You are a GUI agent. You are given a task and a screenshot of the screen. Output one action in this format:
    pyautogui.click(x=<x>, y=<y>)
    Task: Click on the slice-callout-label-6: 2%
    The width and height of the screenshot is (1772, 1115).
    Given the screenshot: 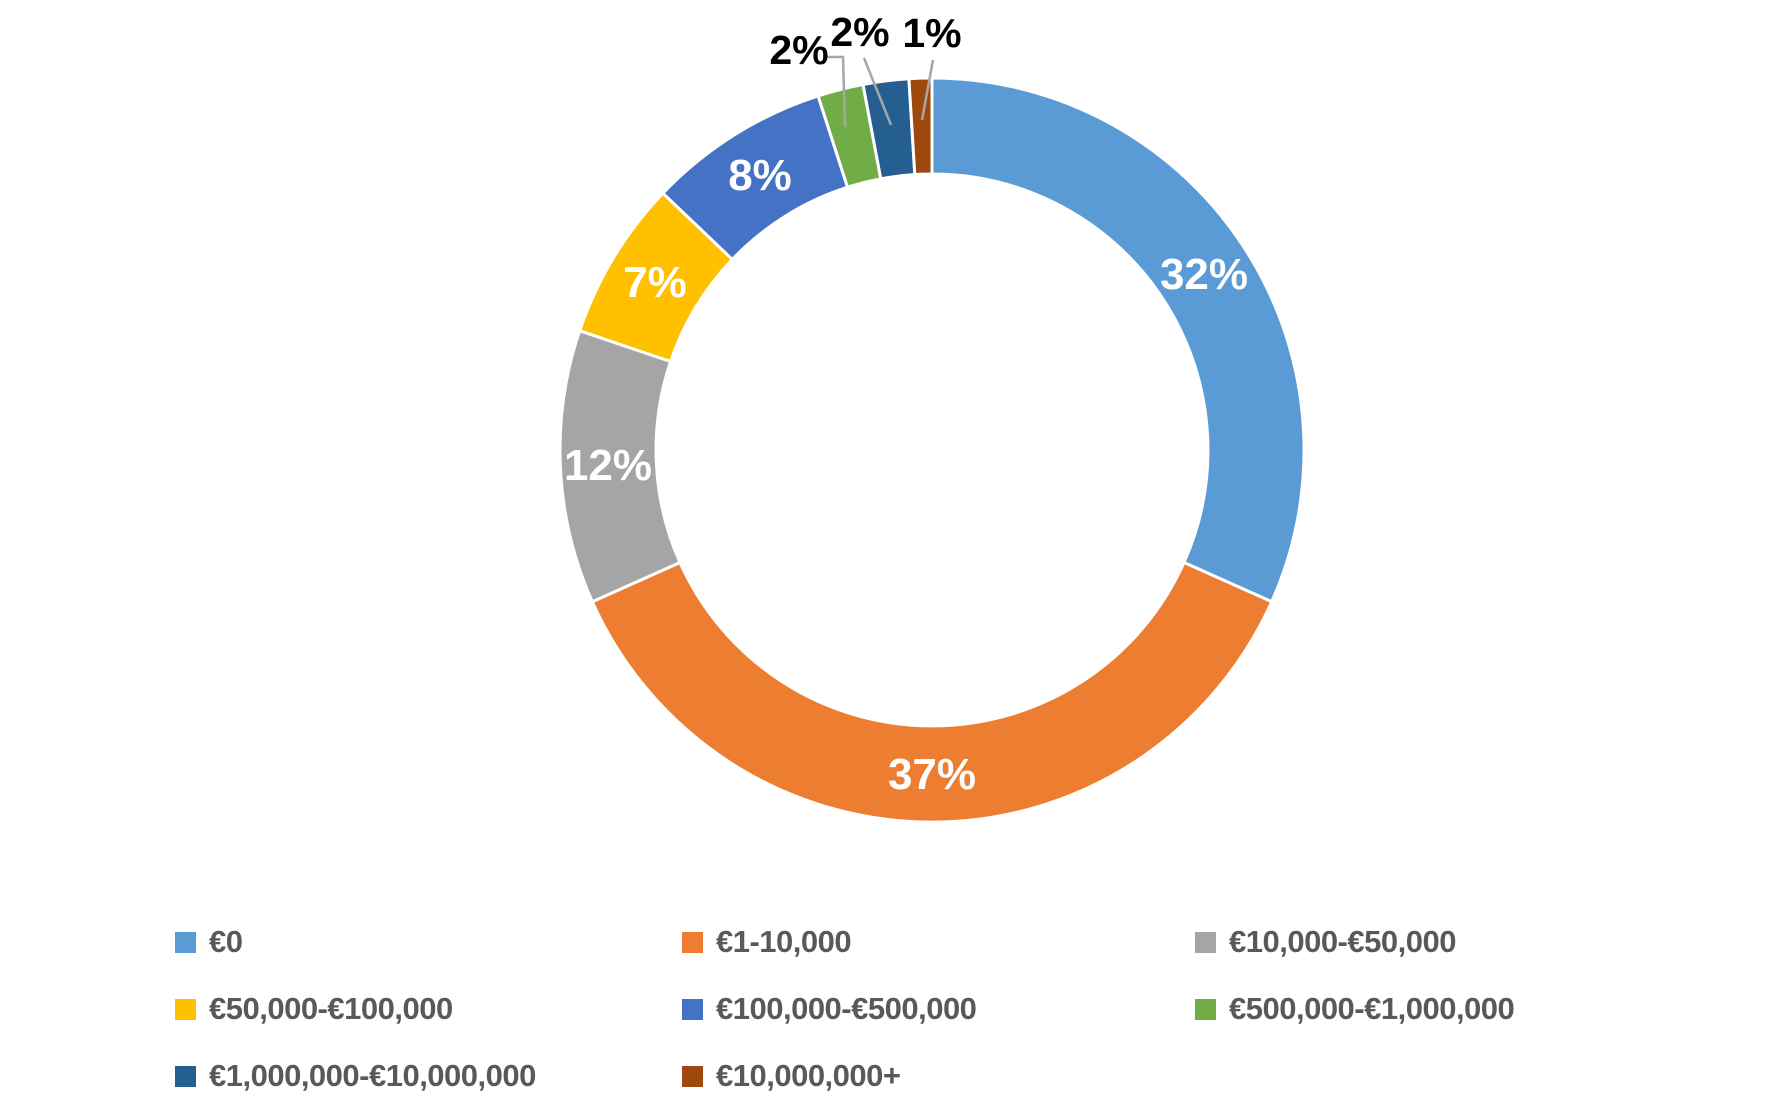 What is the action you would take?
    pyautogui.click(x=798, y=50)
    